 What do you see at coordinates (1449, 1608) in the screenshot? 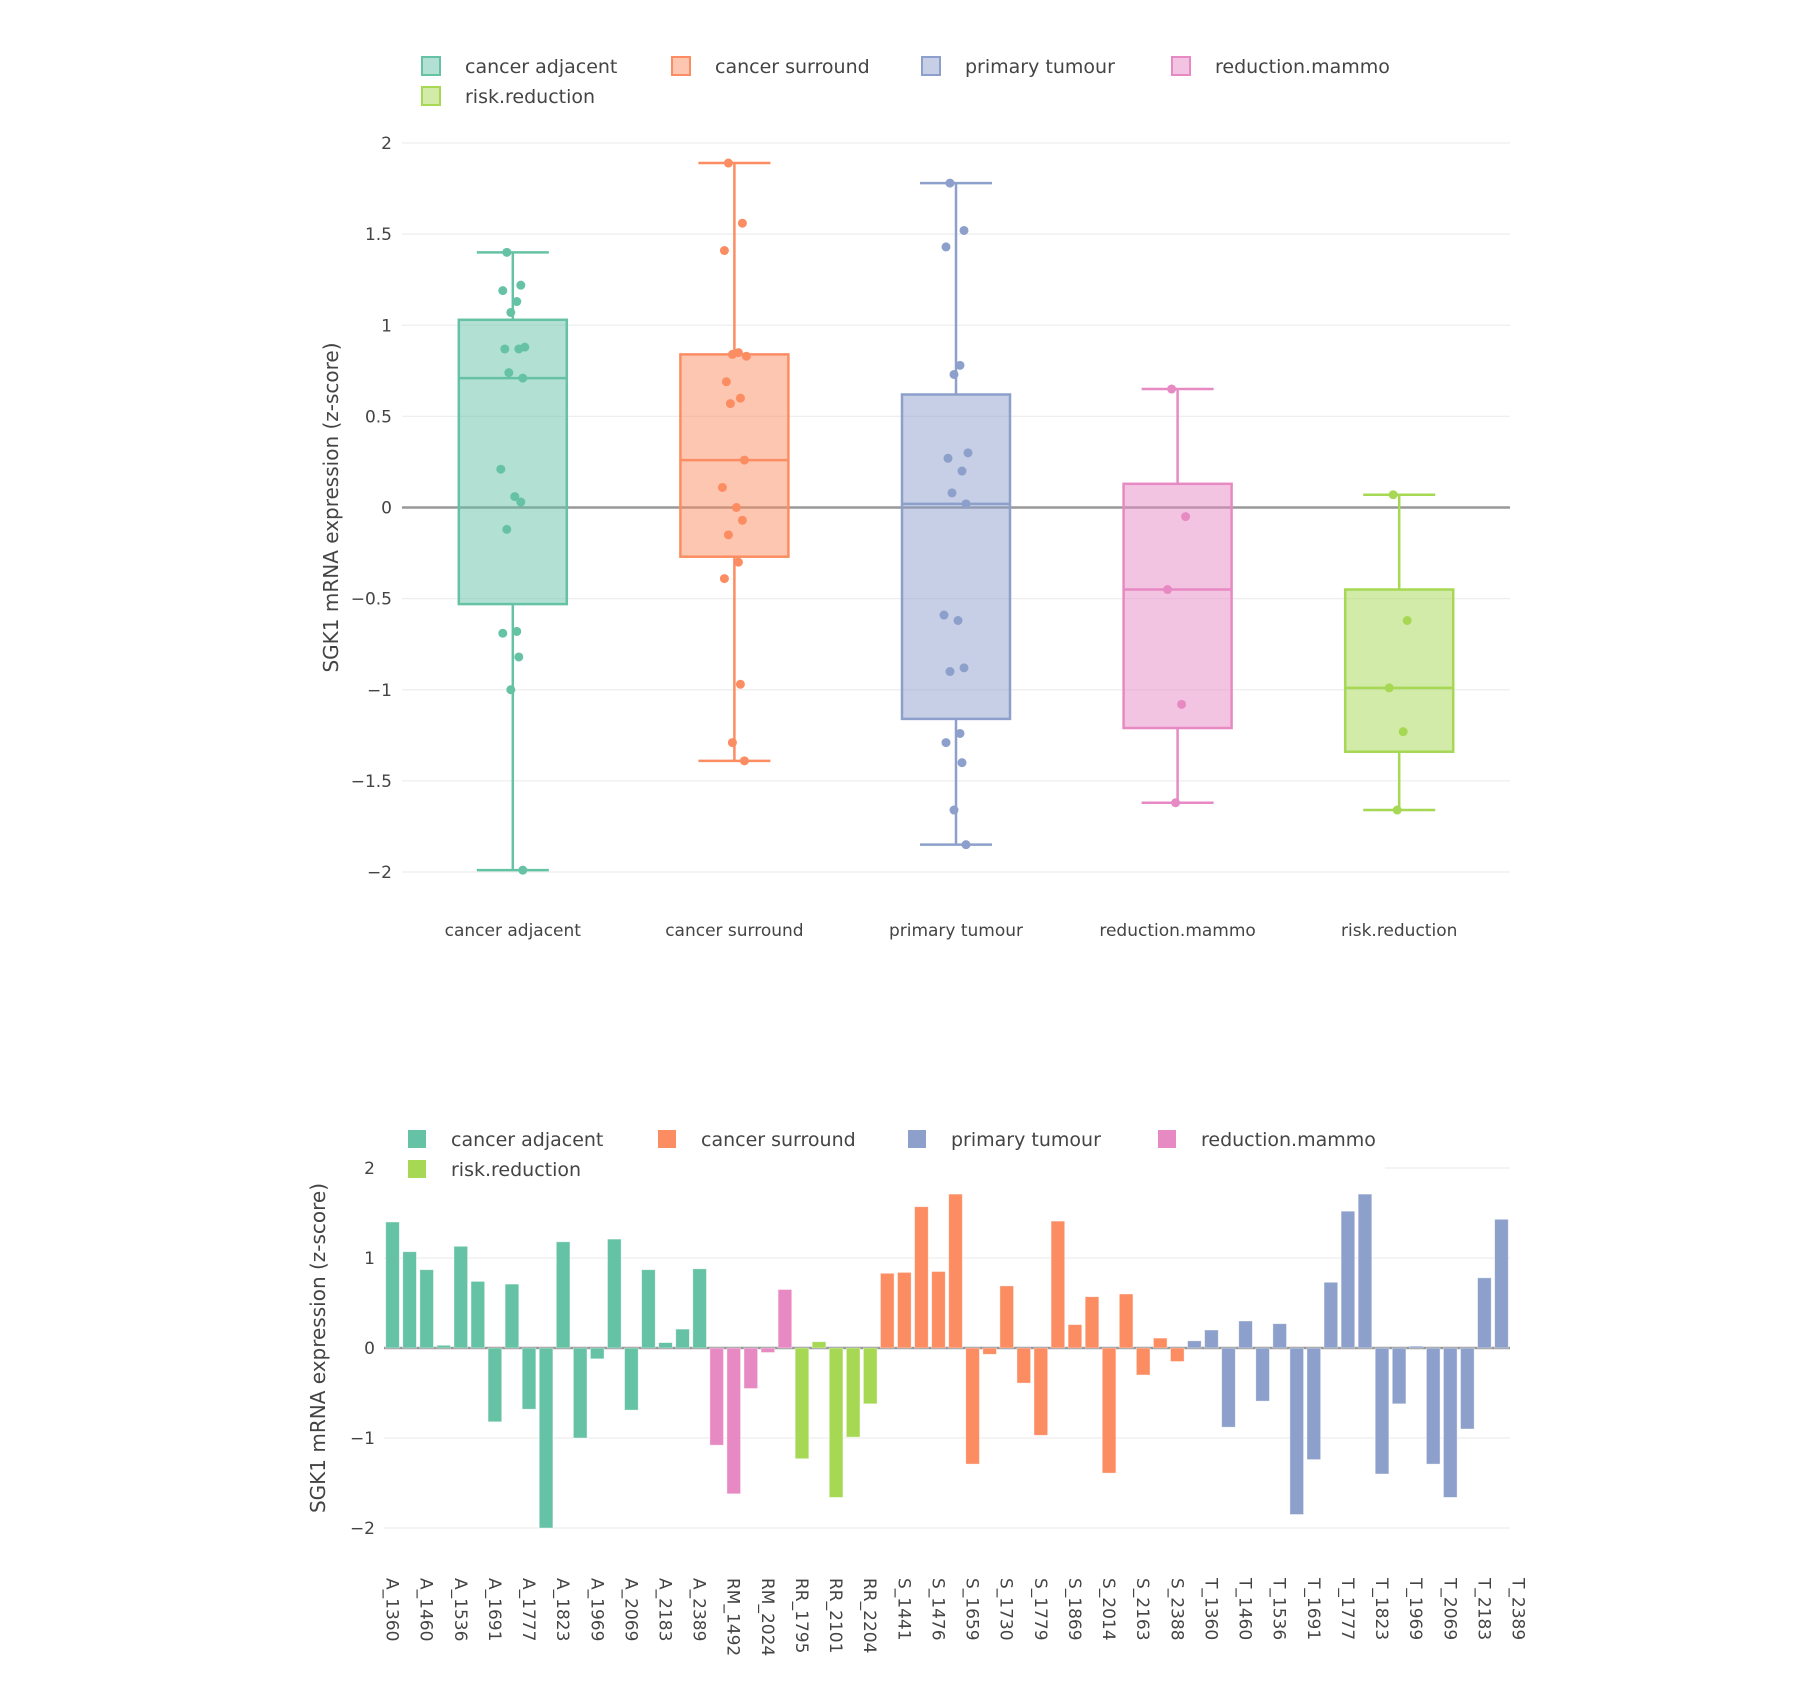
I see `x-tick-label: T_2069` at bounding box center [1449, 1608].